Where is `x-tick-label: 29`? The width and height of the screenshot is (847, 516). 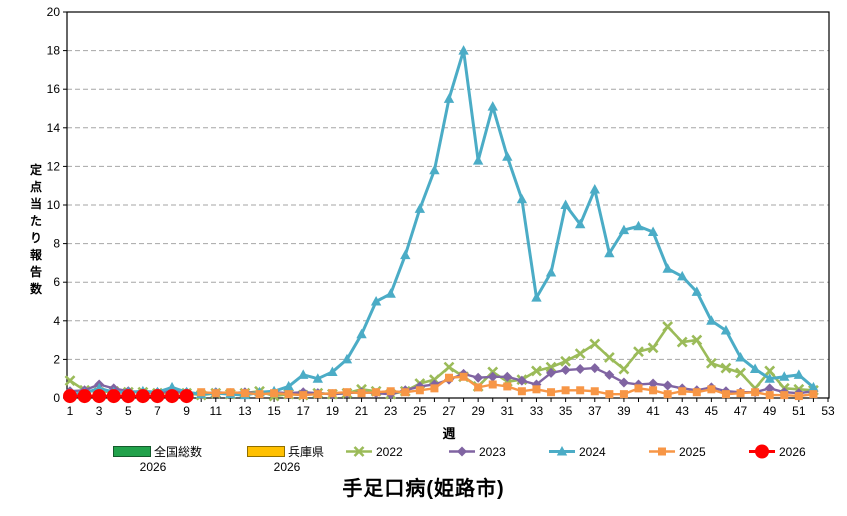
x-tick-label: 29 is located at coordinates (478, 411).